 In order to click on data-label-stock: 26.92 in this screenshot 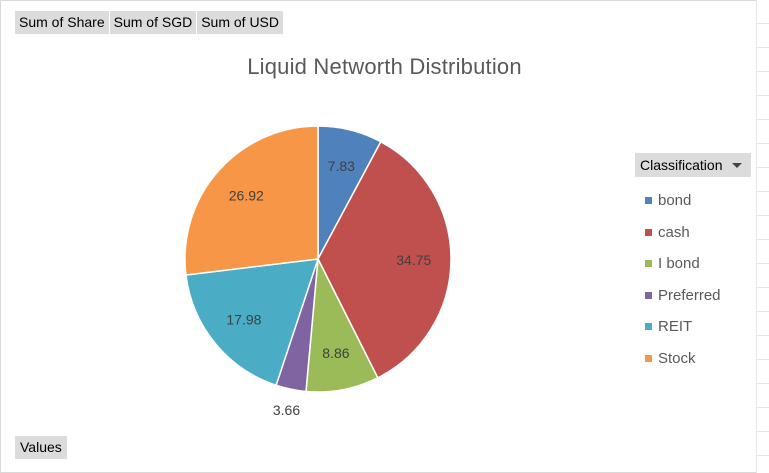, I will do `click(246, 196)`.